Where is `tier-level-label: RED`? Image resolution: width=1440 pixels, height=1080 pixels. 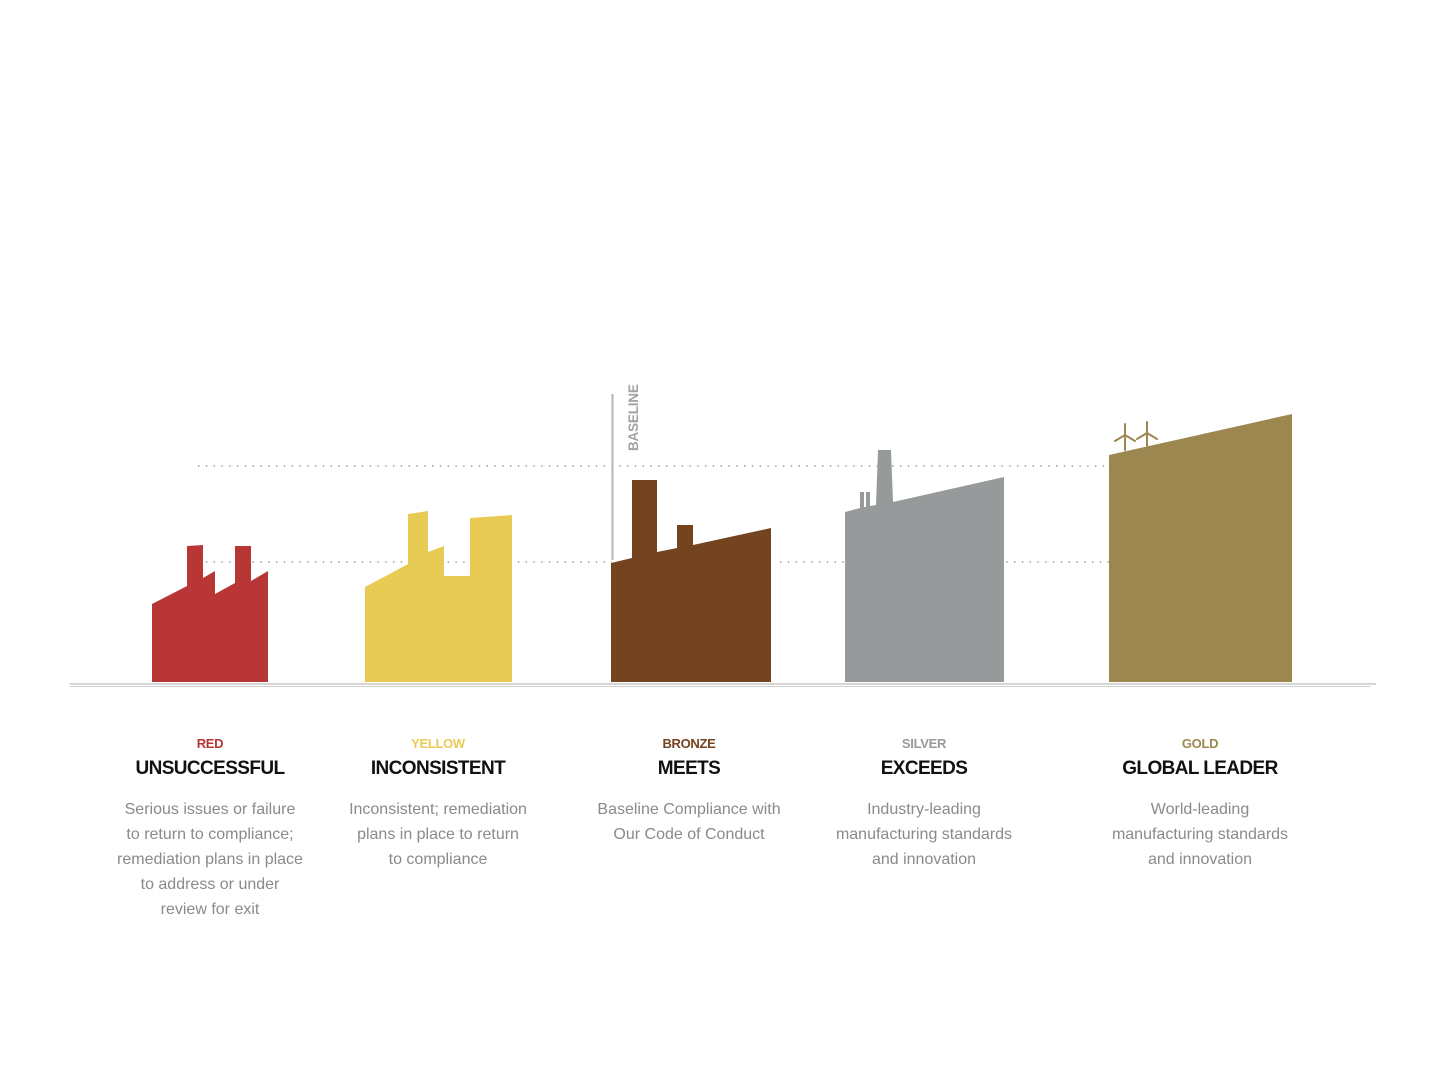
tier-level-label: RED is located at coordinates (210, 743).